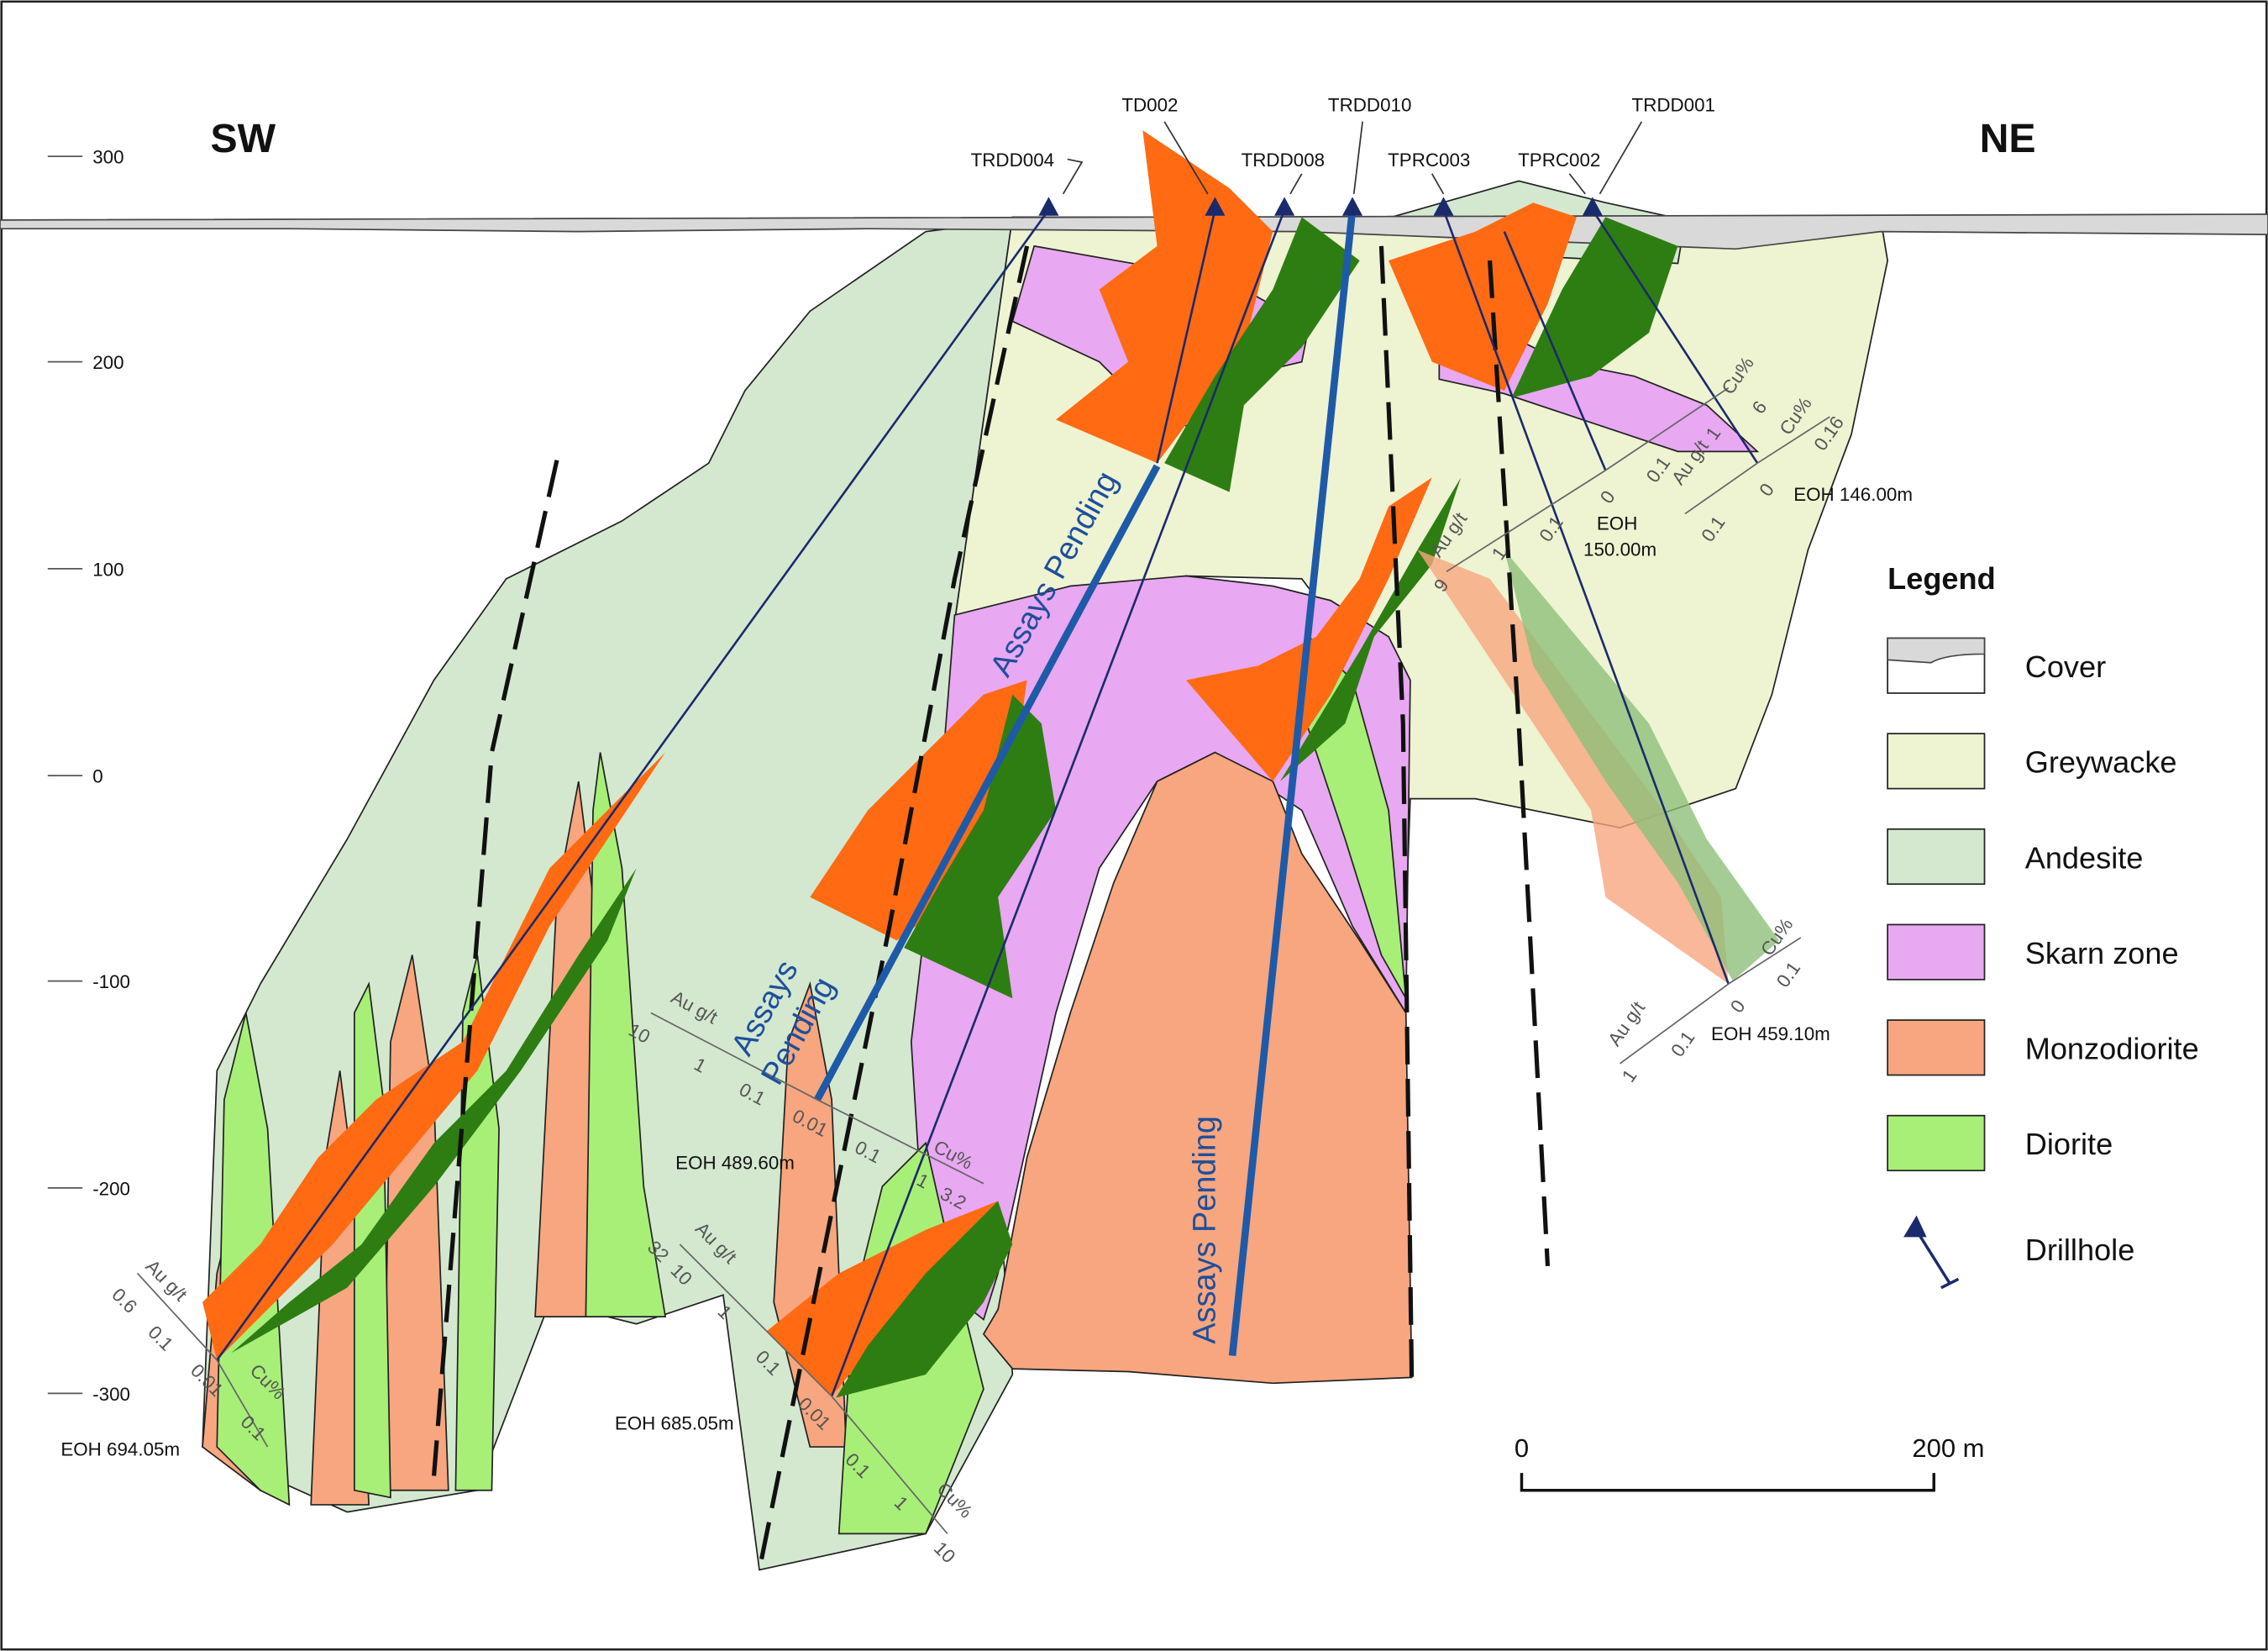  What do you see at coordinates (1283, 160) in the screenshot?
I see `drillhole-label: TRDD008` at bounding box center [1283, 160].